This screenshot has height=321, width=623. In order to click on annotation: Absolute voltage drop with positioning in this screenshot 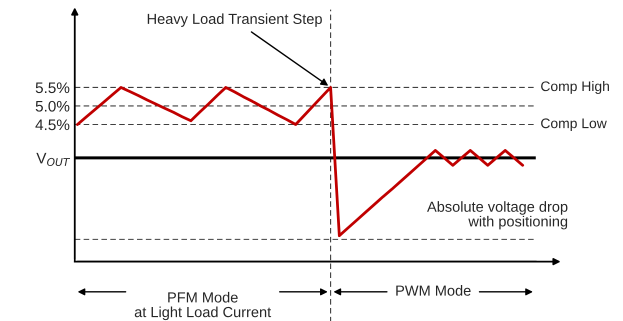, I will do `click(497, 215)`.